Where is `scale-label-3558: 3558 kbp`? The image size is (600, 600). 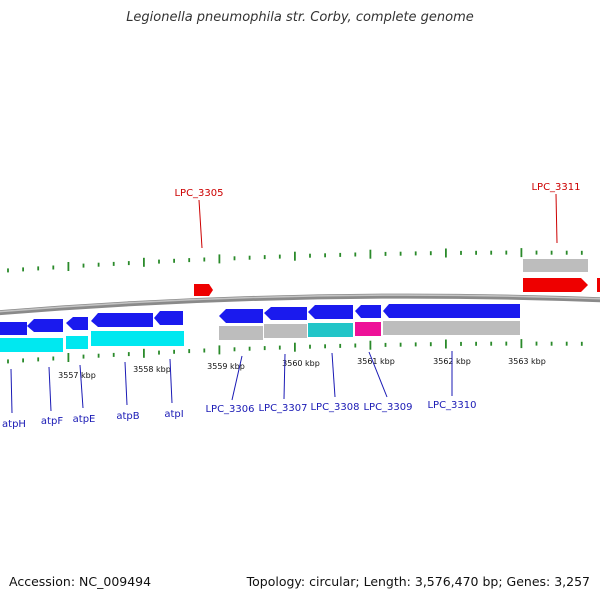
scale-label-3558: 3558 kbp is located at coordinates (152, 369).